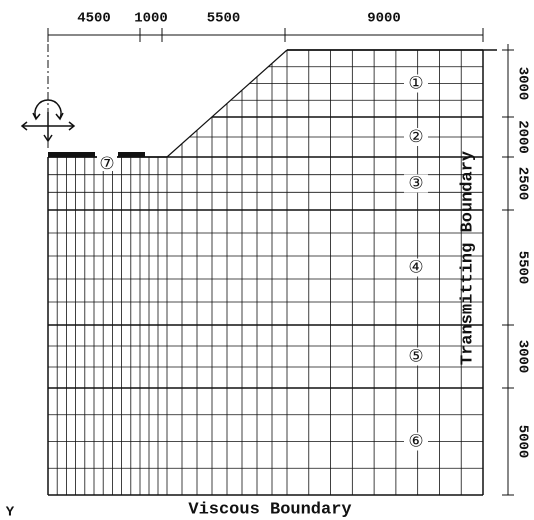  I want to click on axis-label: Y, so click(10, 512).